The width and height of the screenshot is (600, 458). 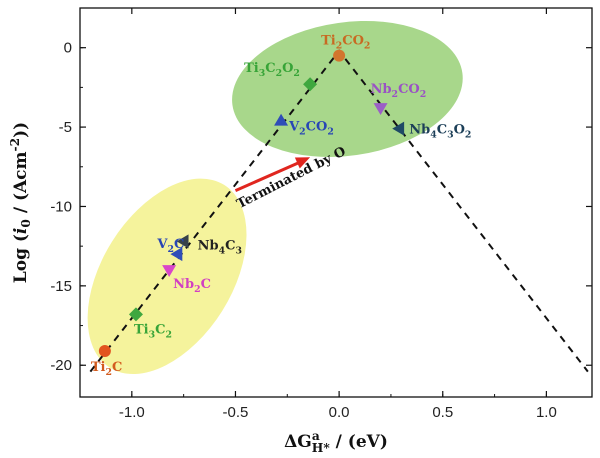 What do you see at coordinates (440, 132) in the screenshot?
I see `point-label-nb4c3o2: Nb4C3O2` at bounding box center [440, 132].